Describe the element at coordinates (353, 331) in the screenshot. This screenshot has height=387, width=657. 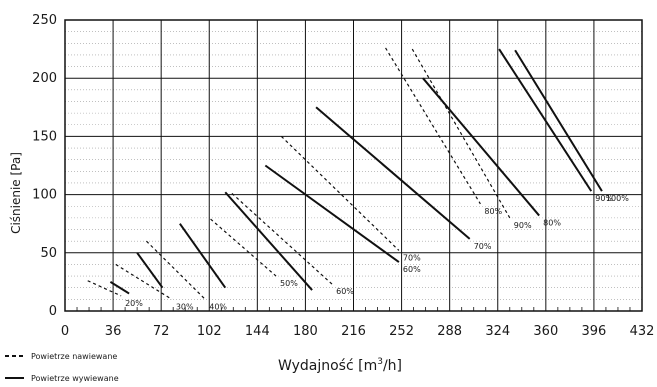
I see `x-tick-label: 216` at that location.